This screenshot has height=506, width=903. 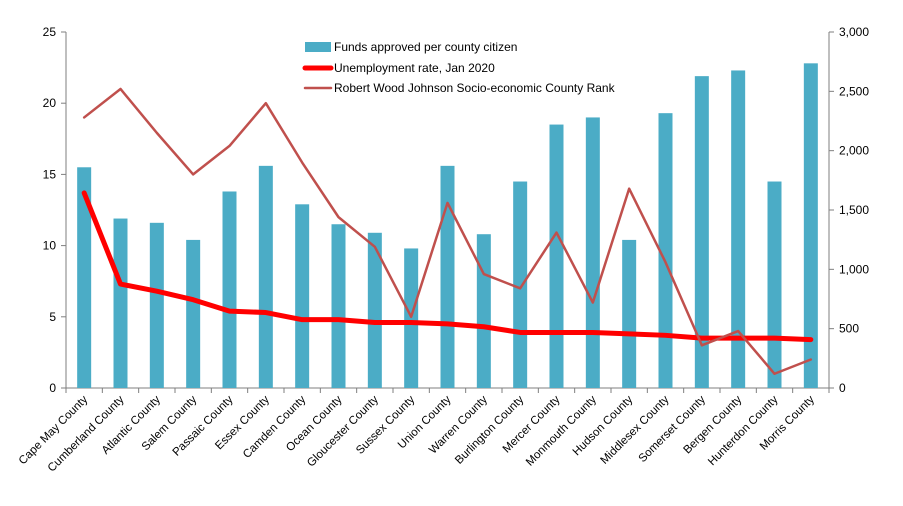 I want to click on category-label: Cape May County, so click(x=54, y=430).